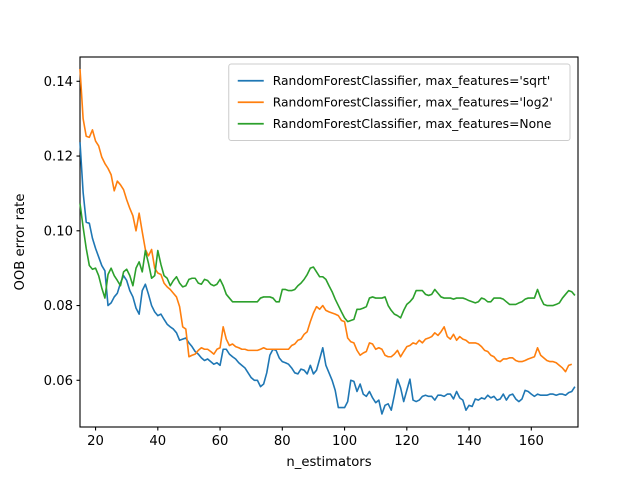 The height and width of the screenshot is (480, 640). I want to click on x-tick-label: 100, so click(344, 441).